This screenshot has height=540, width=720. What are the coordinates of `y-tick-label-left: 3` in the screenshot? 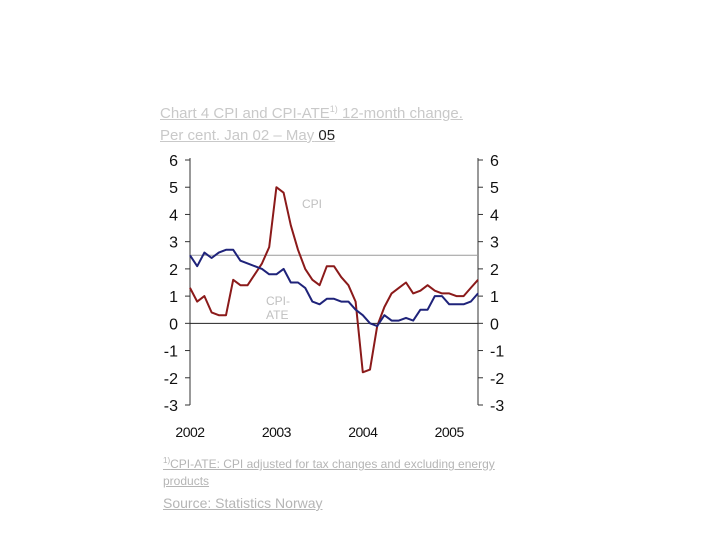 It's located at (173, 243).